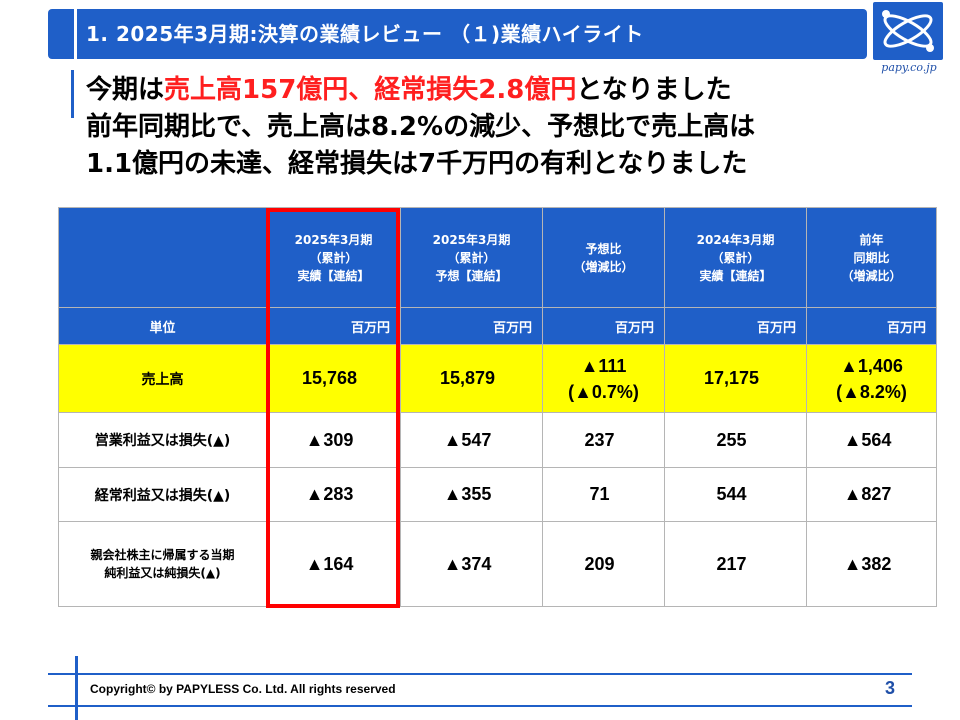  What do you see at coordinates (471, 440) in the screenshot?
I see `value-cell: ▲547` at bounding box center [471, 440].